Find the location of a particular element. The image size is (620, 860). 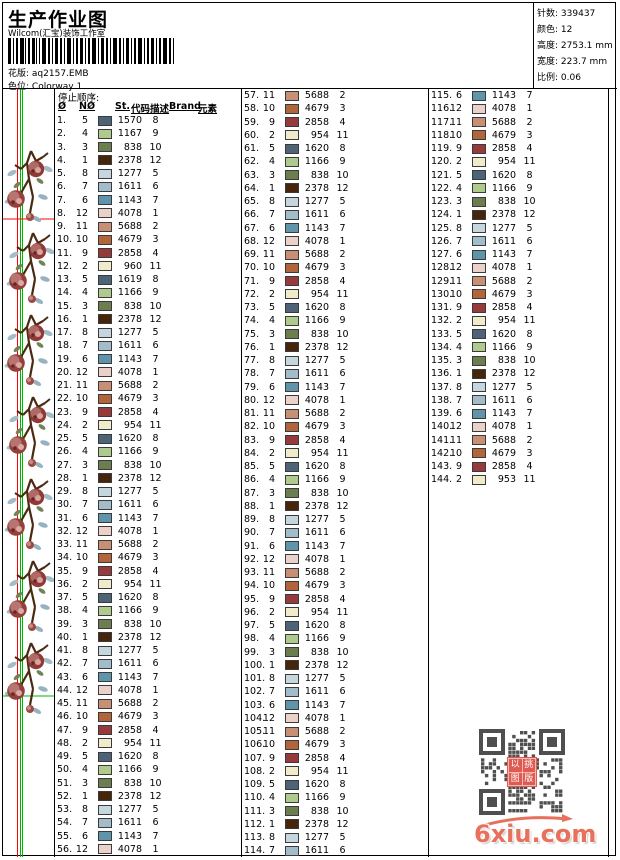

stitch-count: 1166 is located at coordinates (503, 188).